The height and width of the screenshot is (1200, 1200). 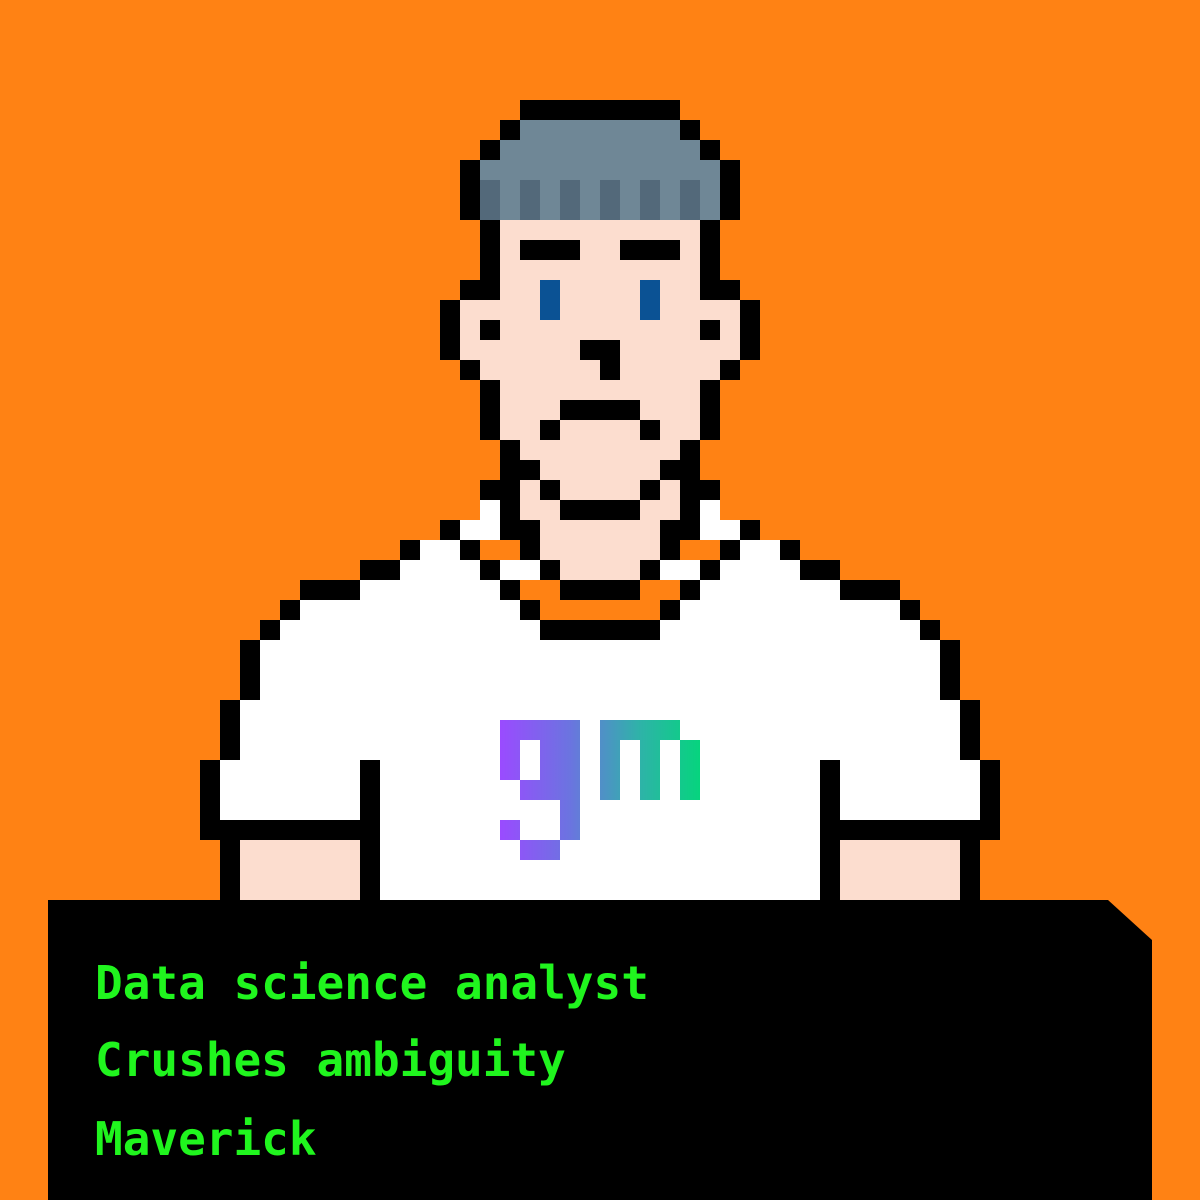 What do you see at coordinates (206, 1139) in the screenshot?
I see `info-line-archetype: Maverick` at bounding box center [206, 1139].